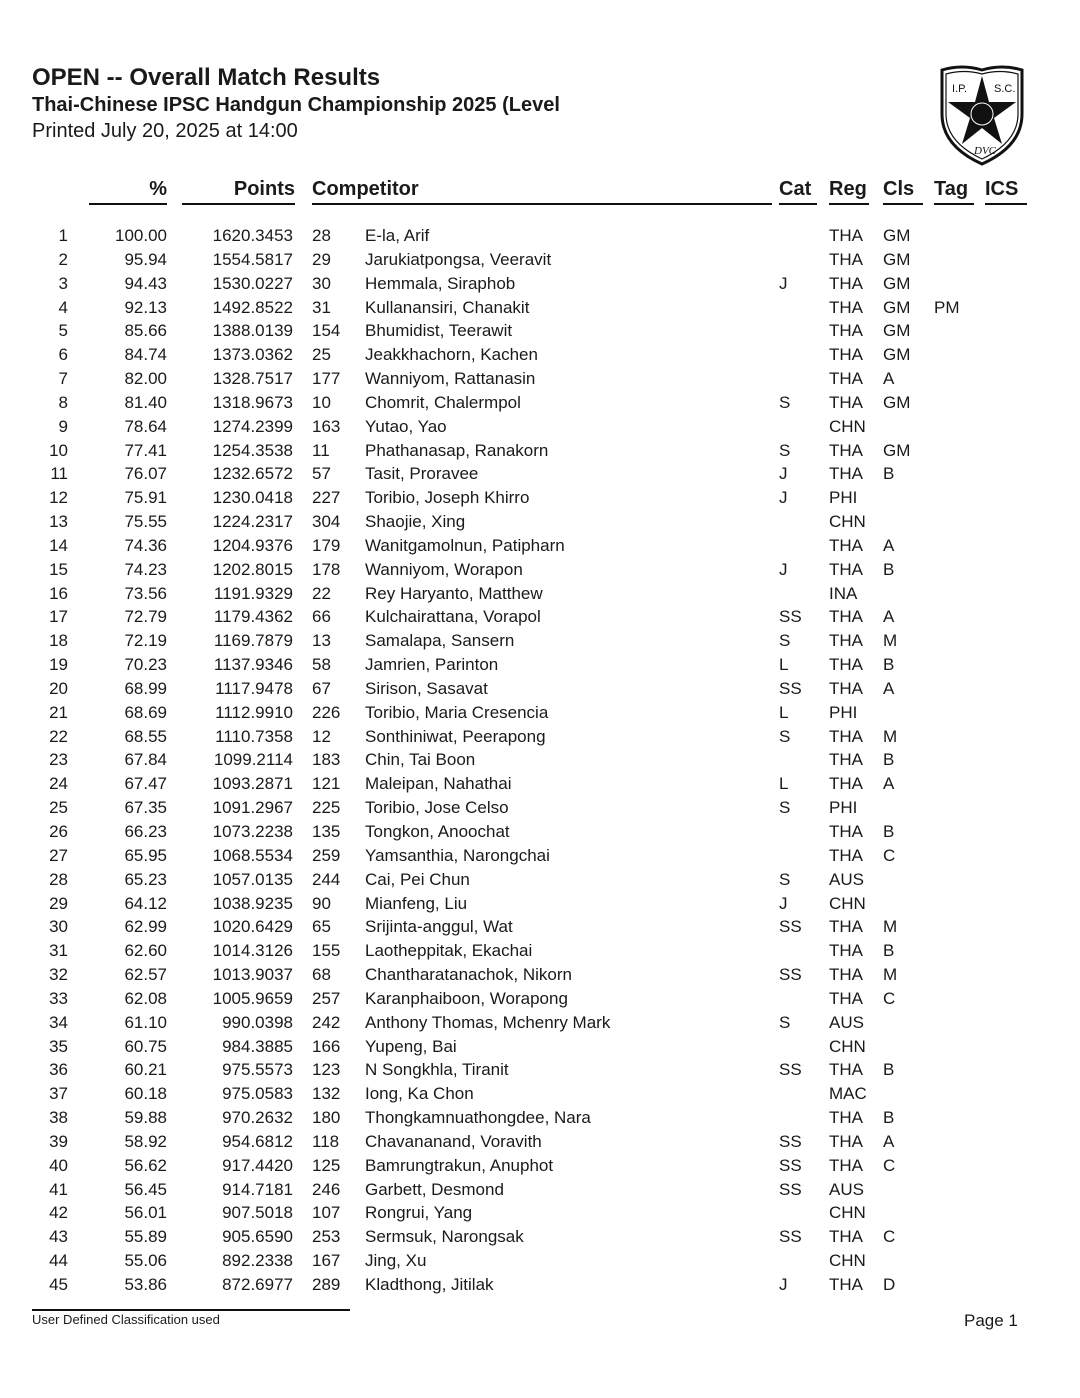 This screenshot has width=1080, height=1398. What do you see at coordinates (252, 998) in the screenshot?
I see `cell-points: 1005.9659` at bounding box center [252, 998].